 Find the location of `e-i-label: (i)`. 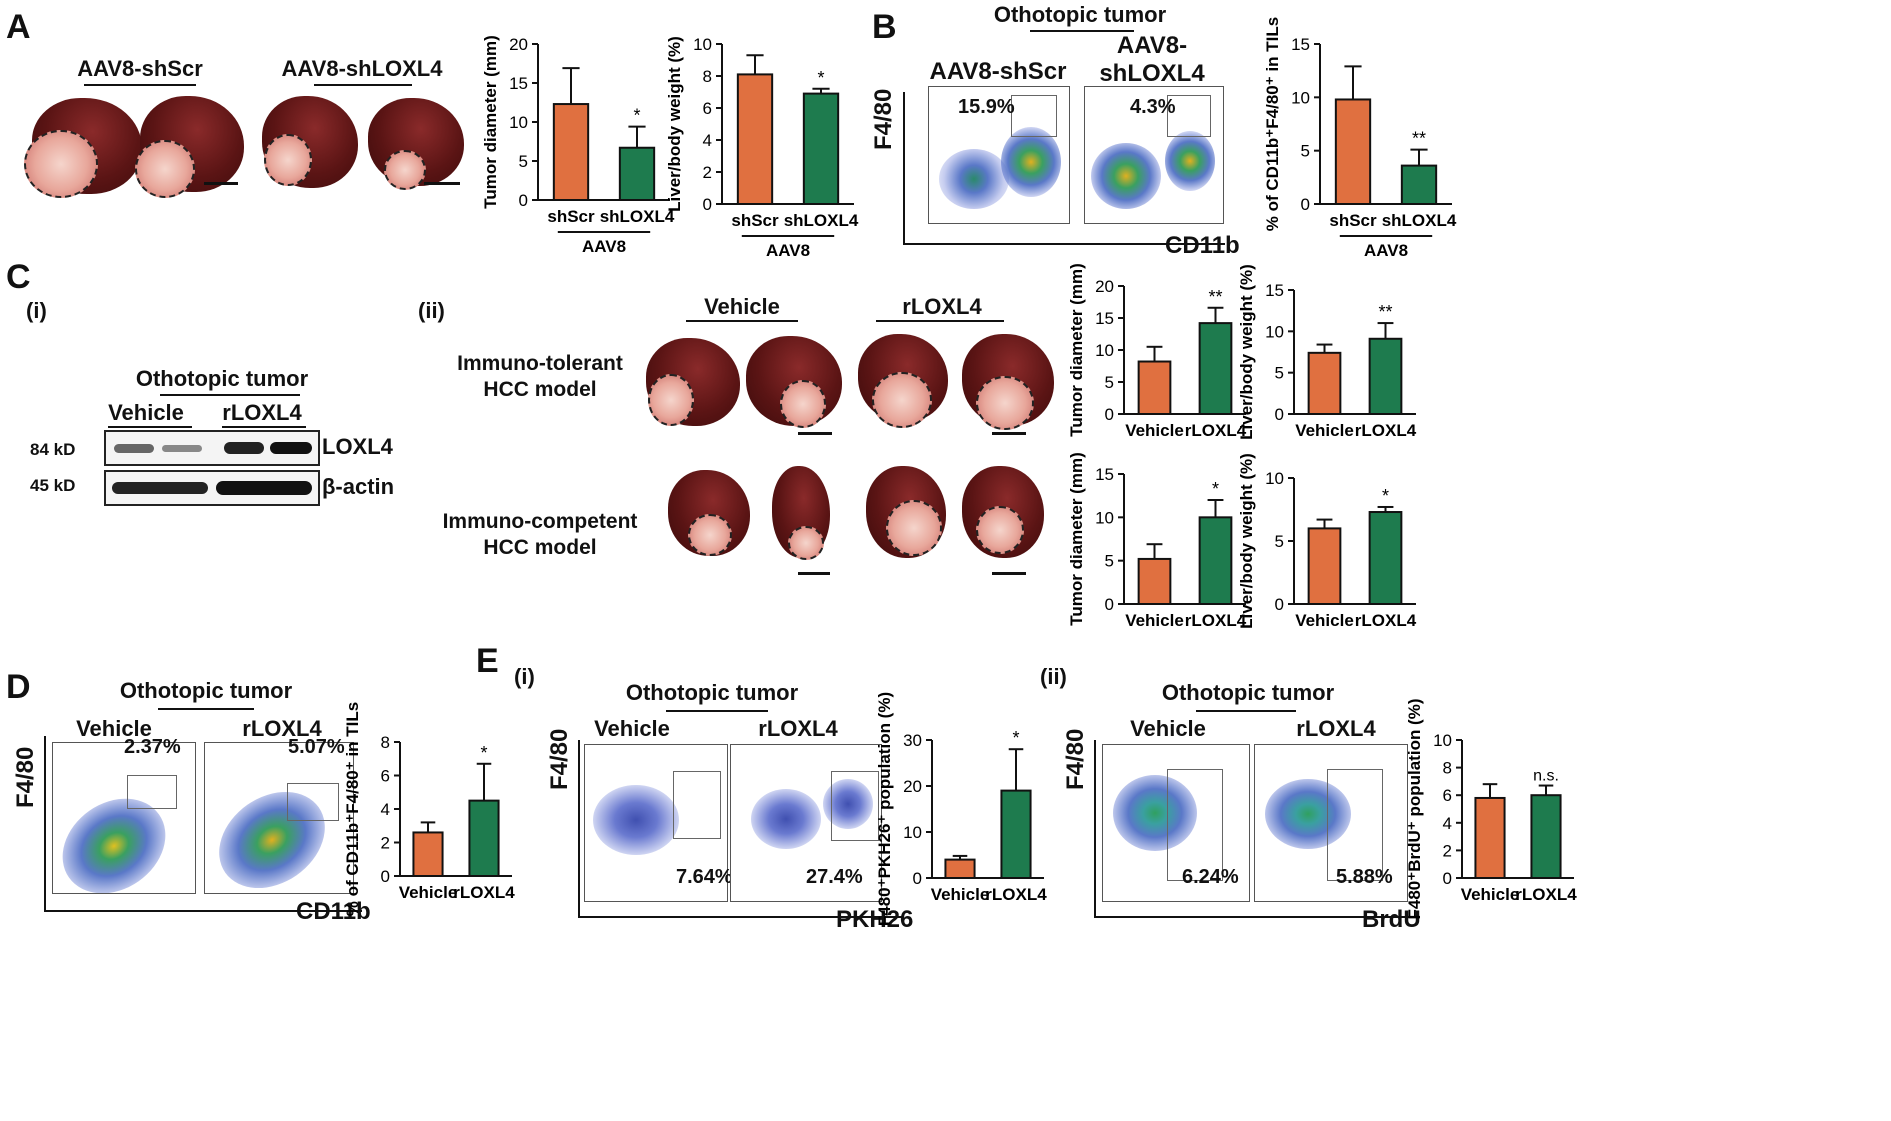

e-i-label: (i) is located at coordinates (524, 676).